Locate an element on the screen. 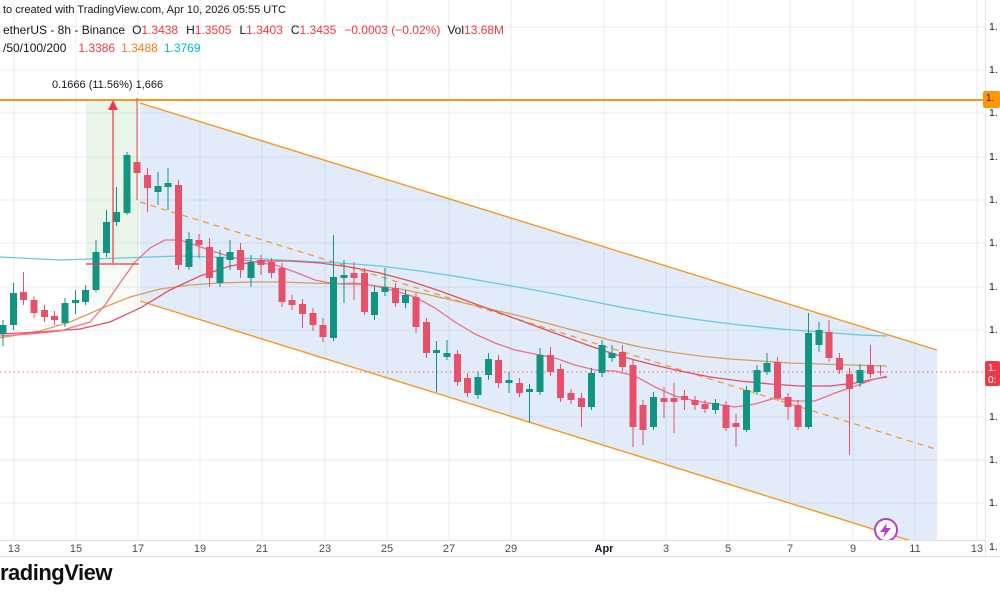  date-tick-label: 25 is located at coordinates (387, 549).